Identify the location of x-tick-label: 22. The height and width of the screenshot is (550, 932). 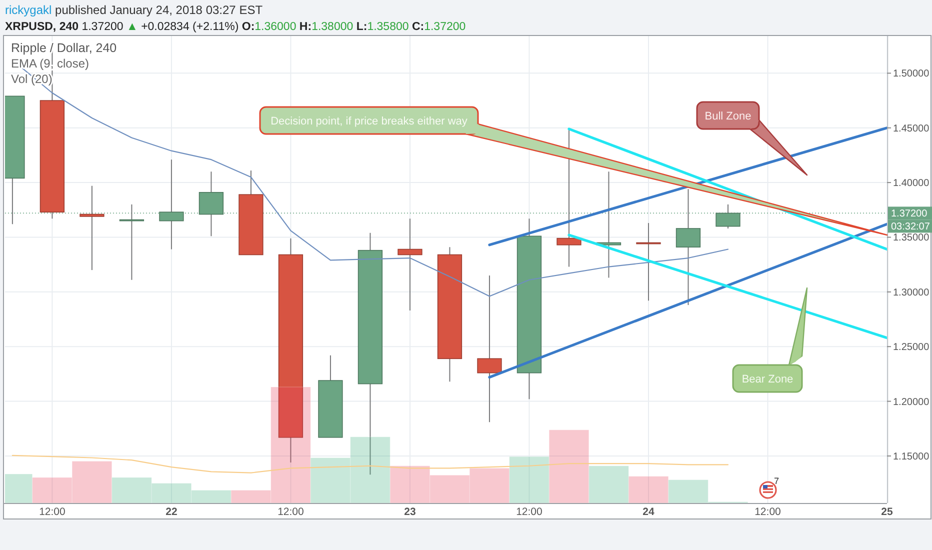
(172, 512).